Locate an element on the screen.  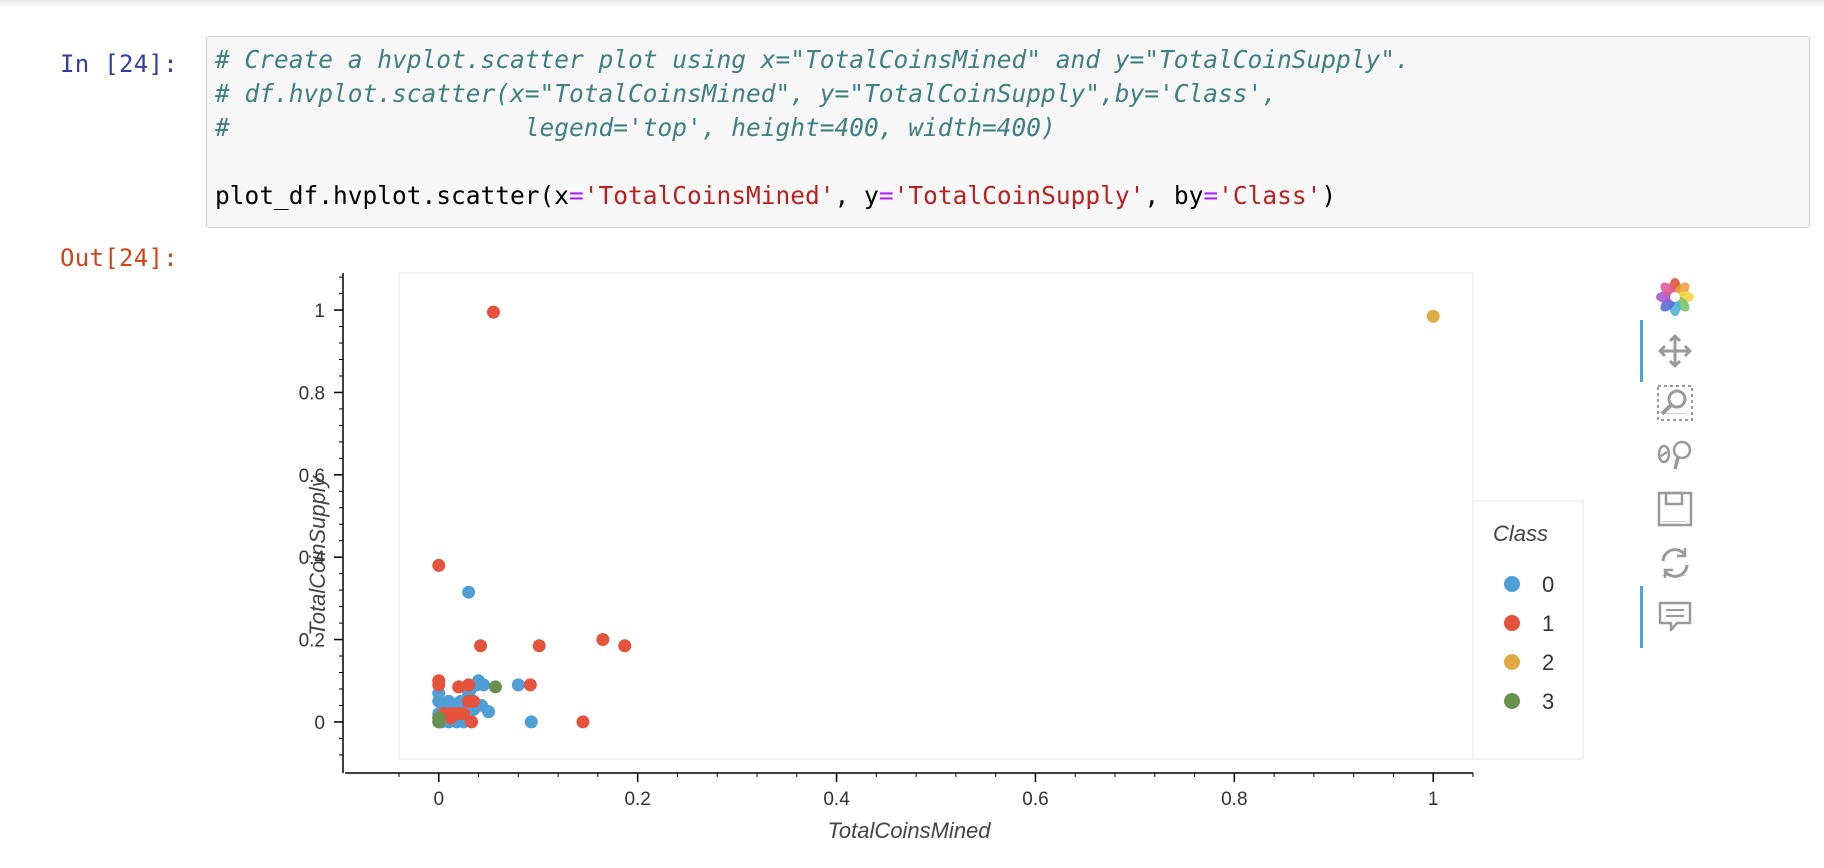
code-token: # legend='top', height=400, width=400) is located at coordinates (635, 127).